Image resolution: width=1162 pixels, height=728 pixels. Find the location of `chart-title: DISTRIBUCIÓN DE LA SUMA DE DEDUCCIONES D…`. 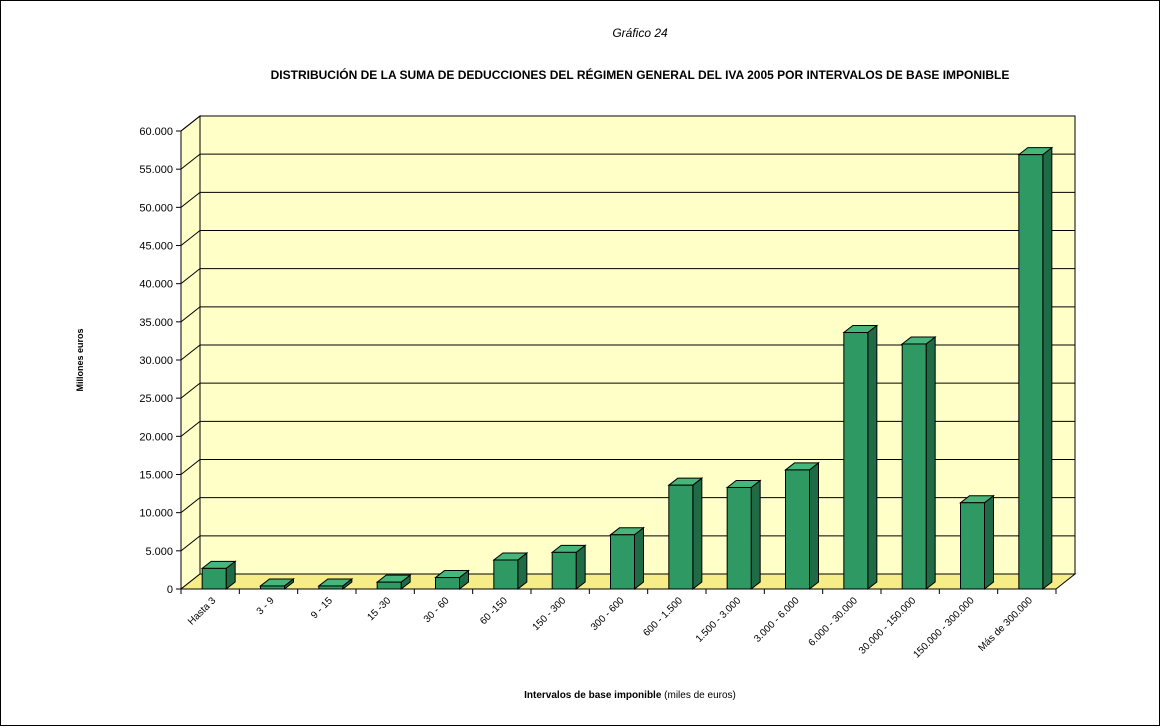

chart-title: DISTRIBUCIÓN DE LA SUMA DE DEDUCCIONES D… is located at coordinates (640, 75).